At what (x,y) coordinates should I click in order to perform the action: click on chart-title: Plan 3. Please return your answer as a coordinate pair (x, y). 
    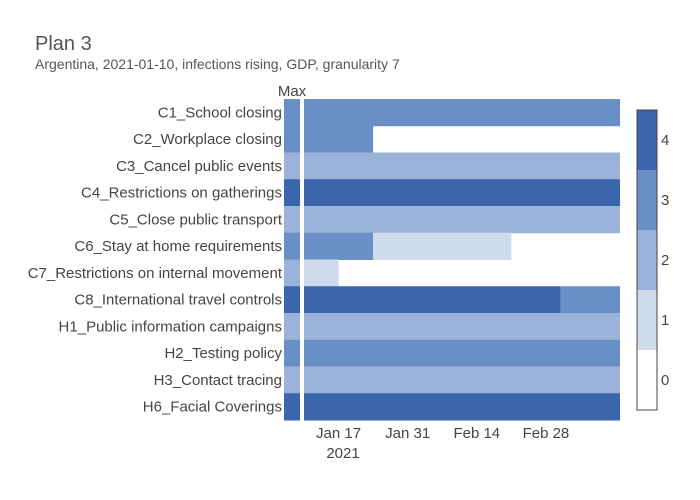
    Looking at the image, I should click on (63, 44).